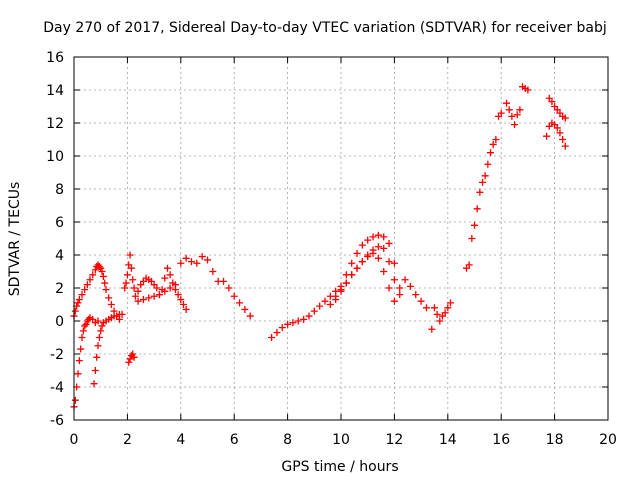  What do you see at coordinates (57, 388) in the screenshot?
I see `y-tick-label: -4` at bounding box center [57, 388].